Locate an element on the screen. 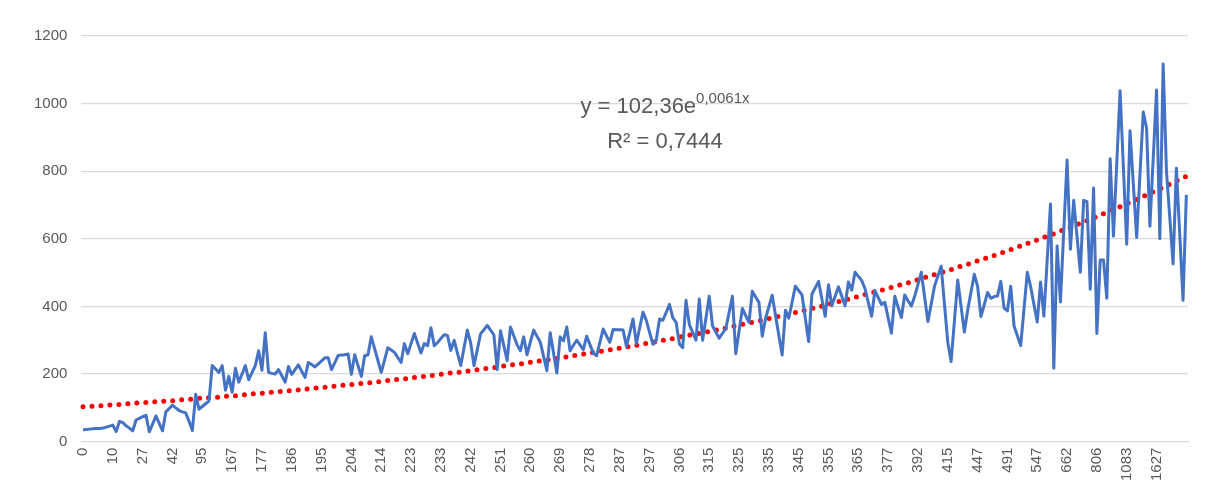 The image size is (1214, 495). x-tick-label: 42 is located at coordinates (171, 456).